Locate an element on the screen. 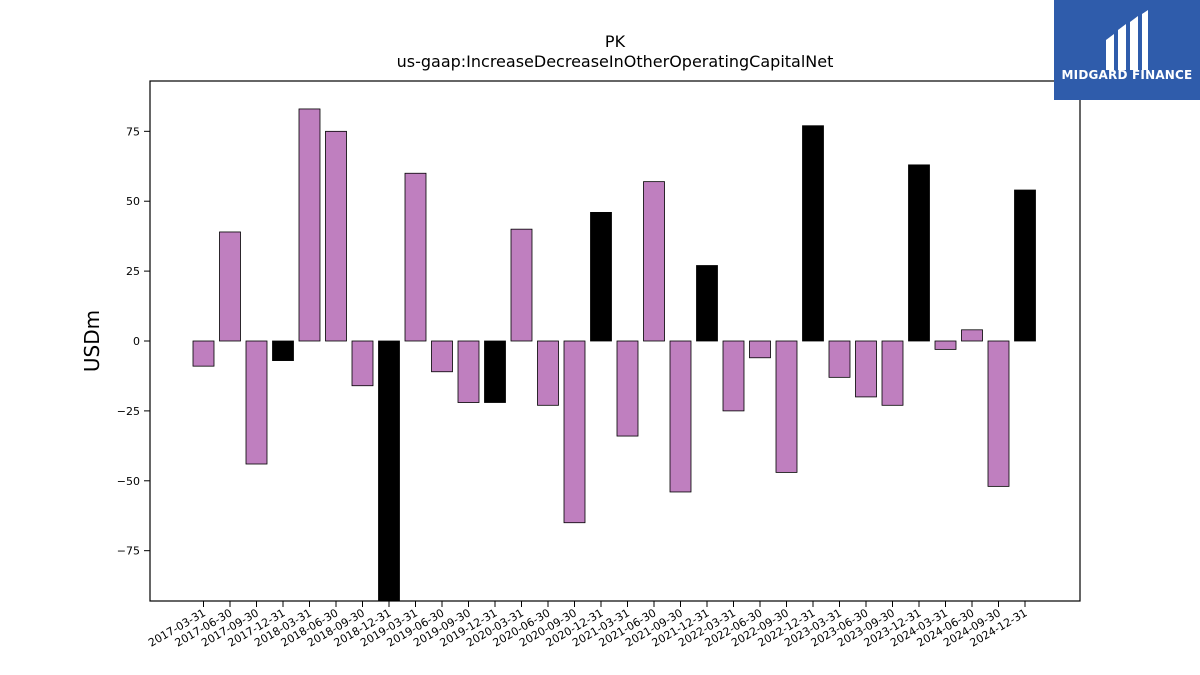  midgard-m-logo-icon is located at coordinates (1127, 40).